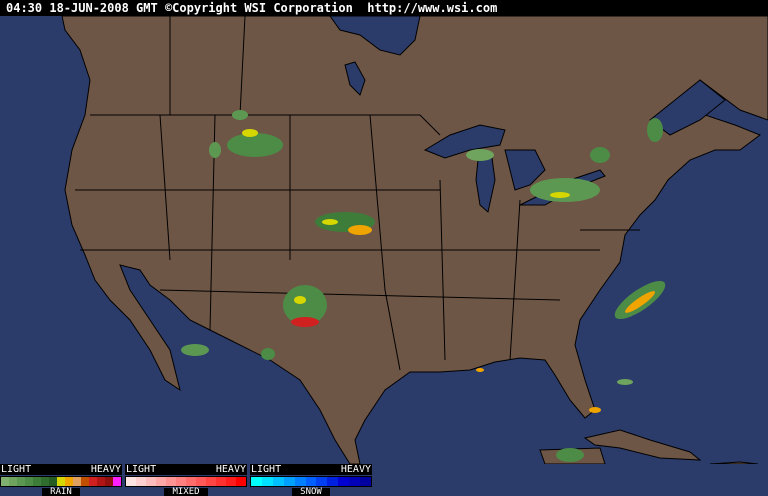 This screenshot has height=496, width=768. Describe the element at coordinates (311, 492) in the screenshot. I see `legend-name: SNOW` at that location.